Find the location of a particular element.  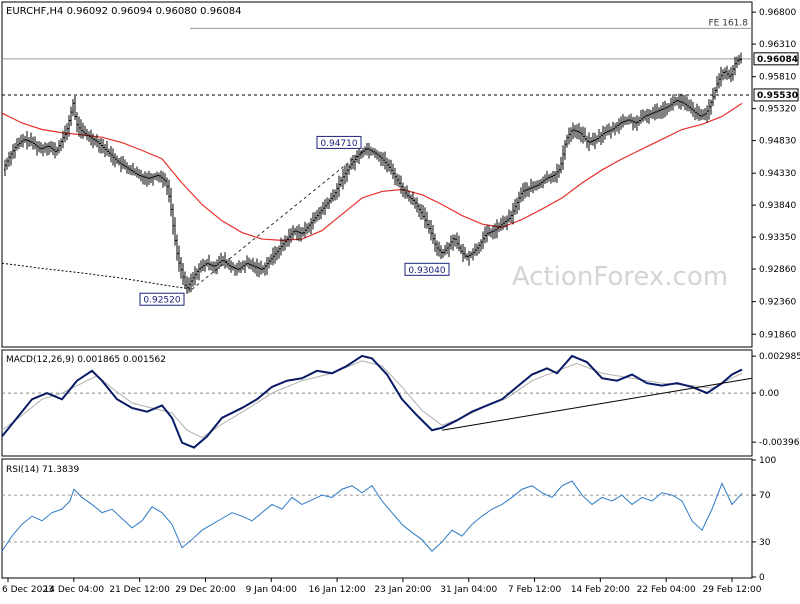

rsi-y-tick-label: 0 is located at coordinates (762, 578).